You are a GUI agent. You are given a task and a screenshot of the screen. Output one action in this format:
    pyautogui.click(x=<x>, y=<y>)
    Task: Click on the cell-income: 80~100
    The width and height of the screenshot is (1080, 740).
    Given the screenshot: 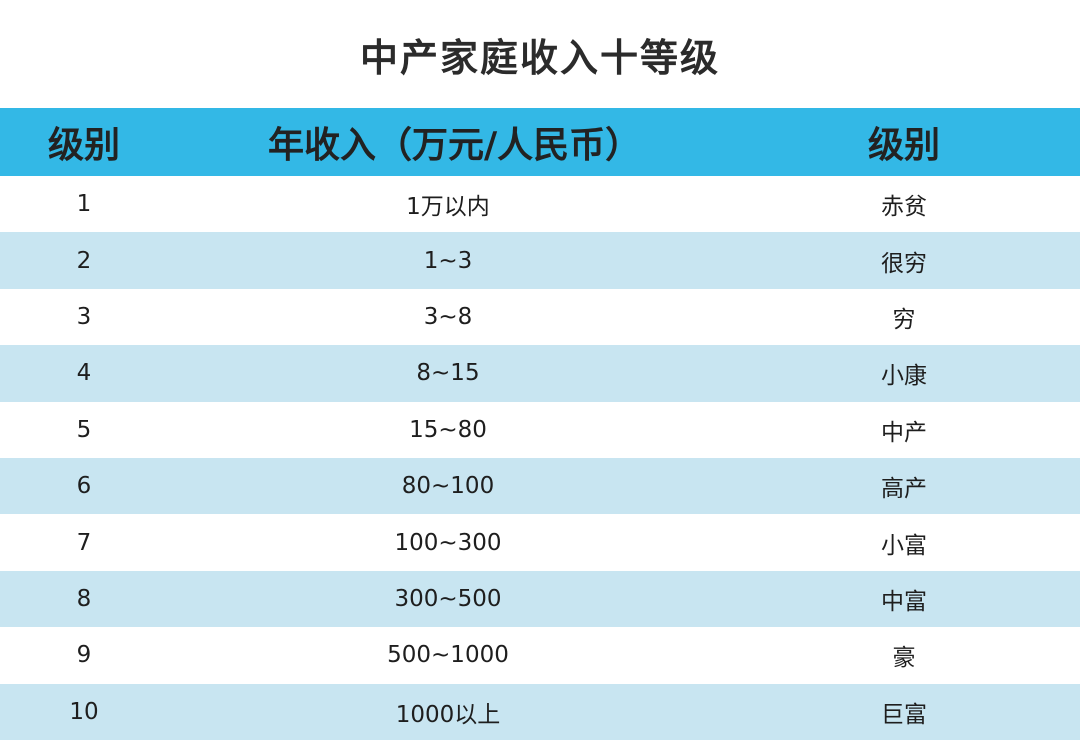 What is the action you would take?
    pyautogui.click(x=448, y=486)
    